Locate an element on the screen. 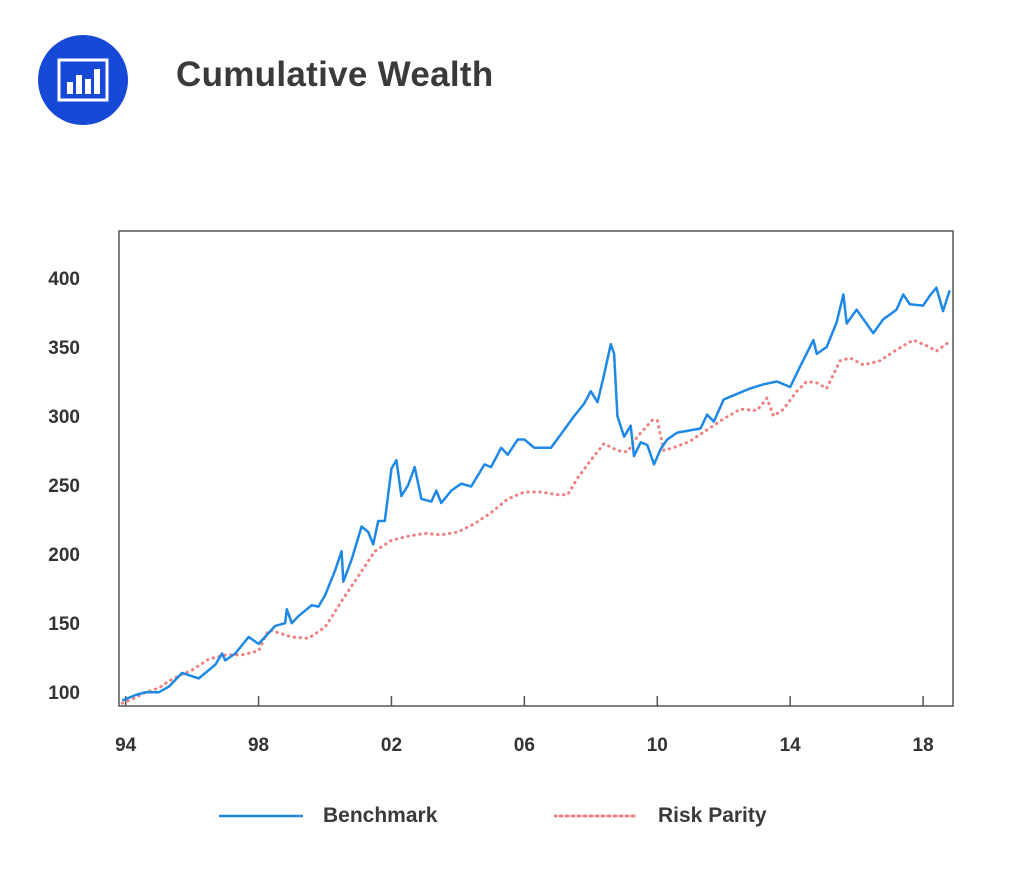 The width and height of the screenshot is (1024, 885). y-tick-label: 200 is located at coordinates (64, 555).